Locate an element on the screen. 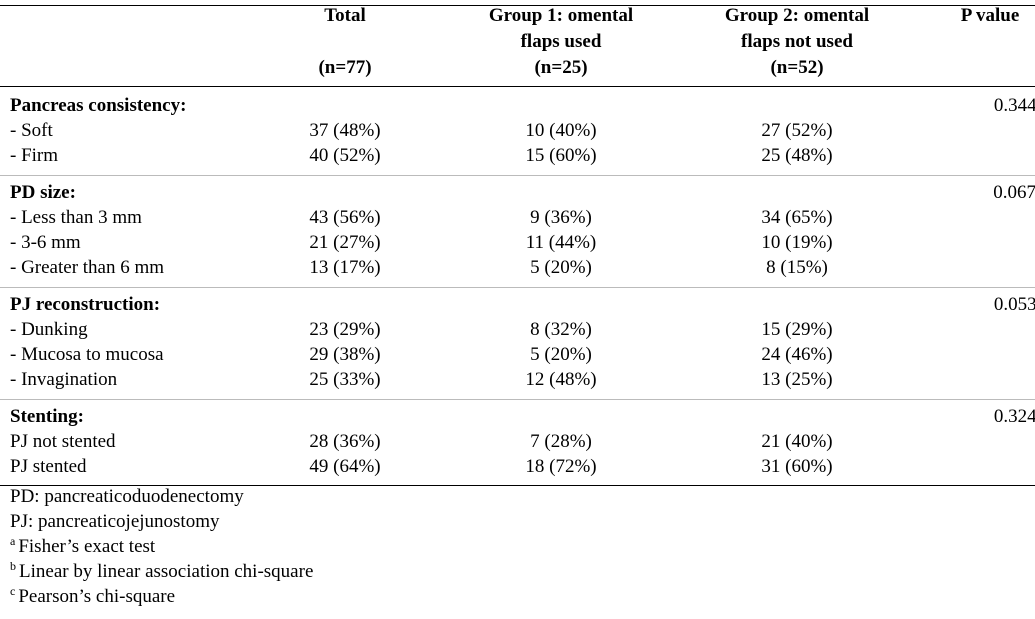 The width and height of the screenshot is (1035, 619). section-title: Pancreas consistency: is located at coordinates (98, 105).